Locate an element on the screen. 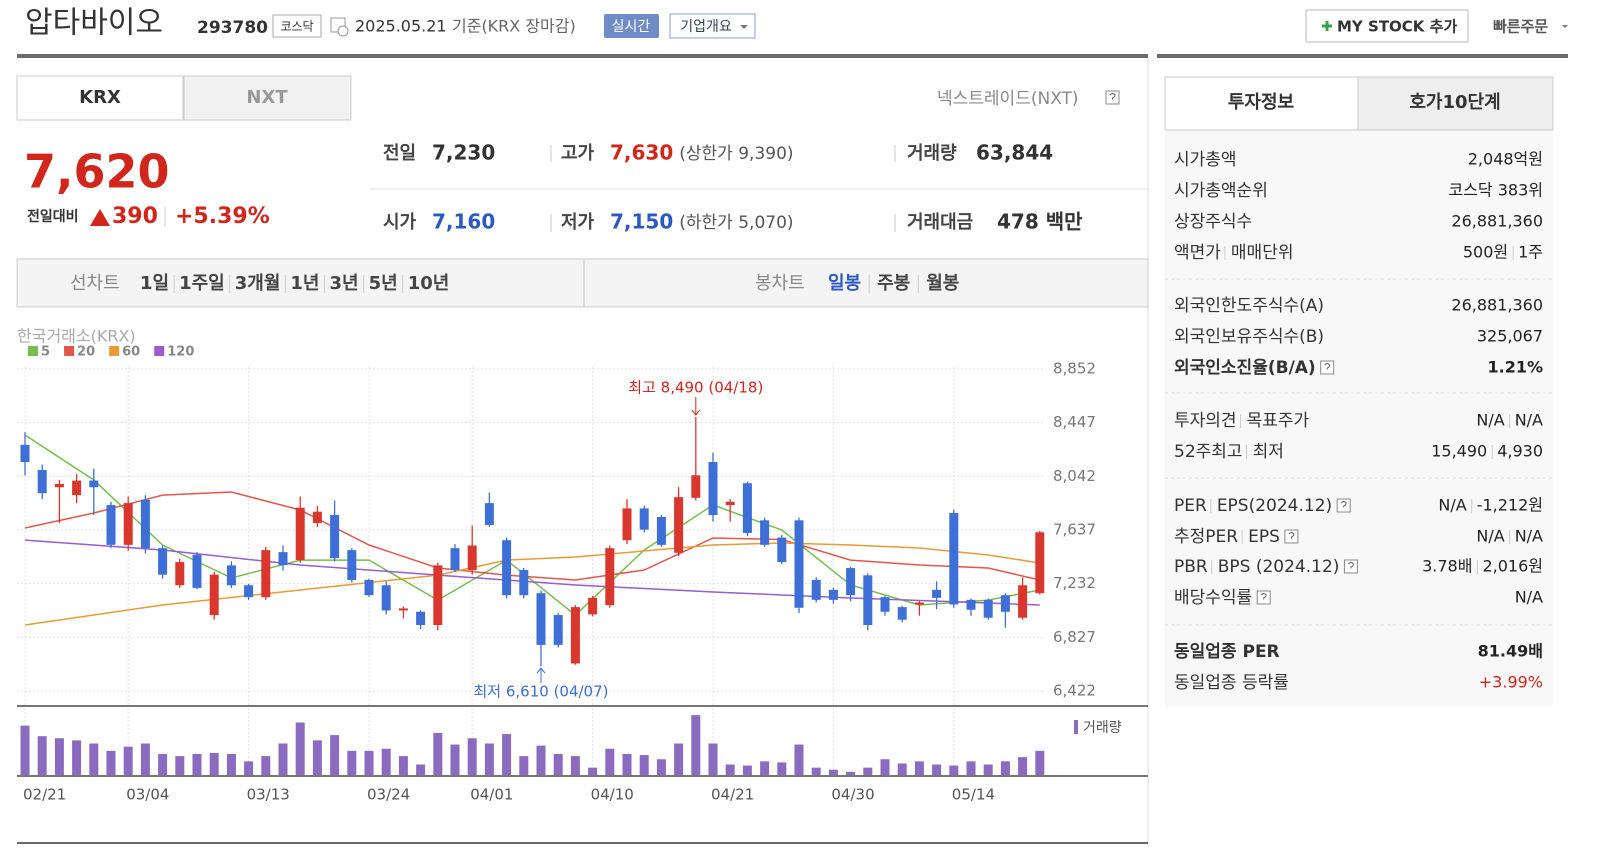  quote-label: 거래대금 is located at coordinates (940, 222).